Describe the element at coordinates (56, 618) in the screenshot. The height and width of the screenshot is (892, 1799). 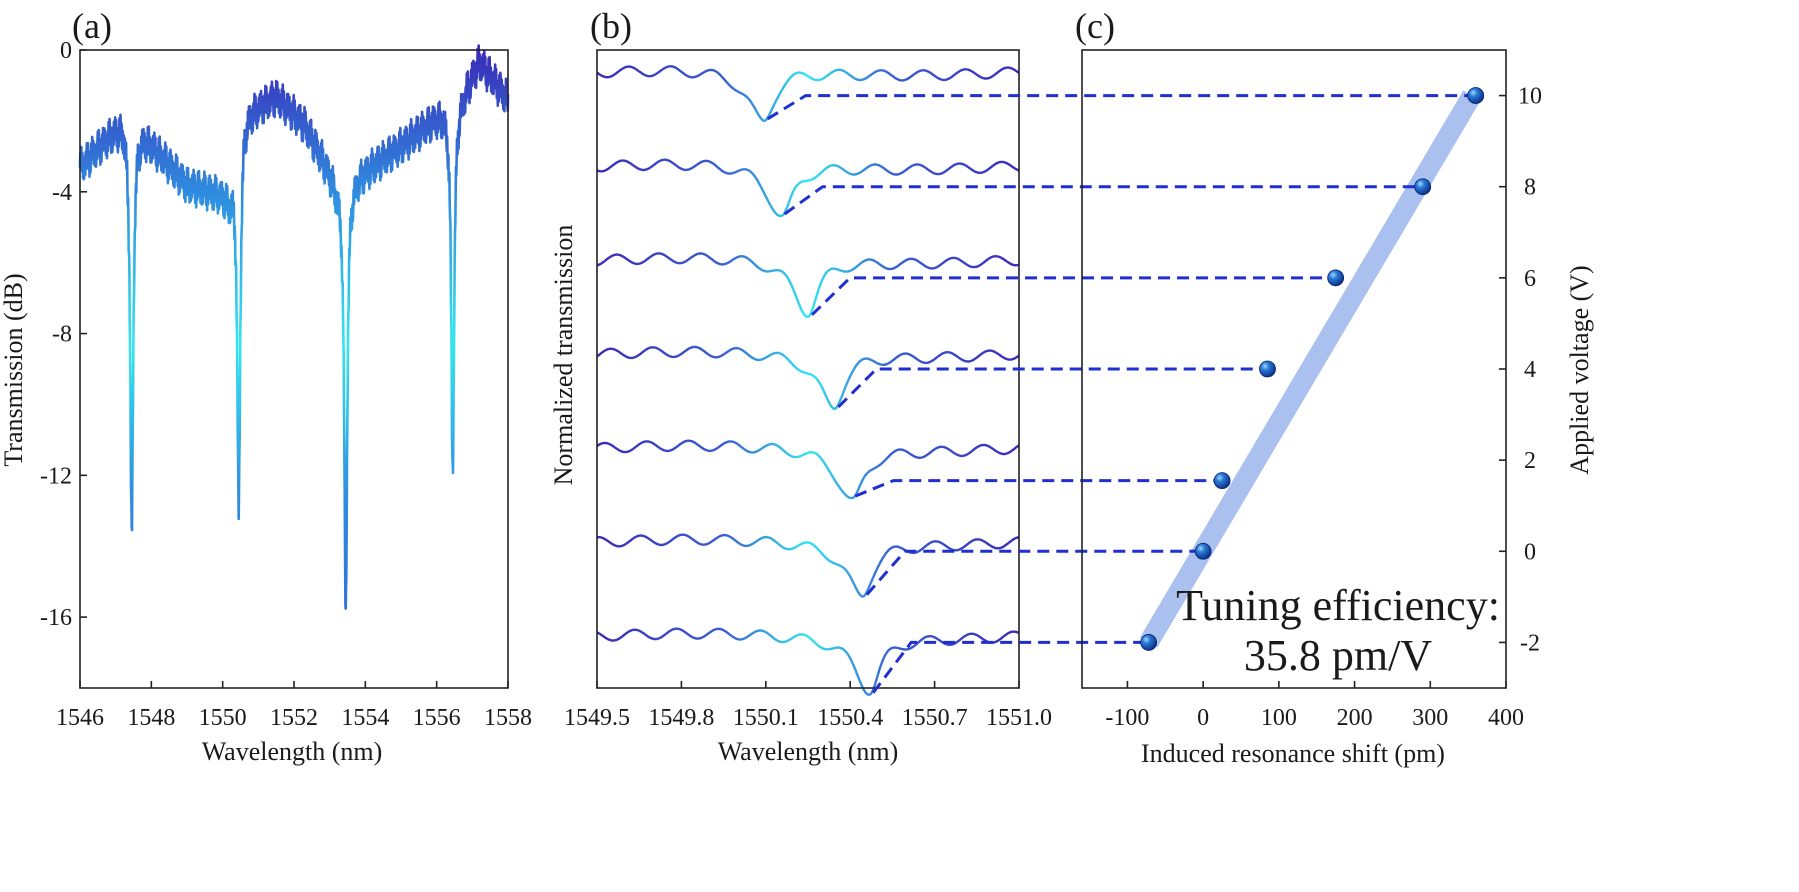
I see `panel-a-ytick-label: -16` at that location.